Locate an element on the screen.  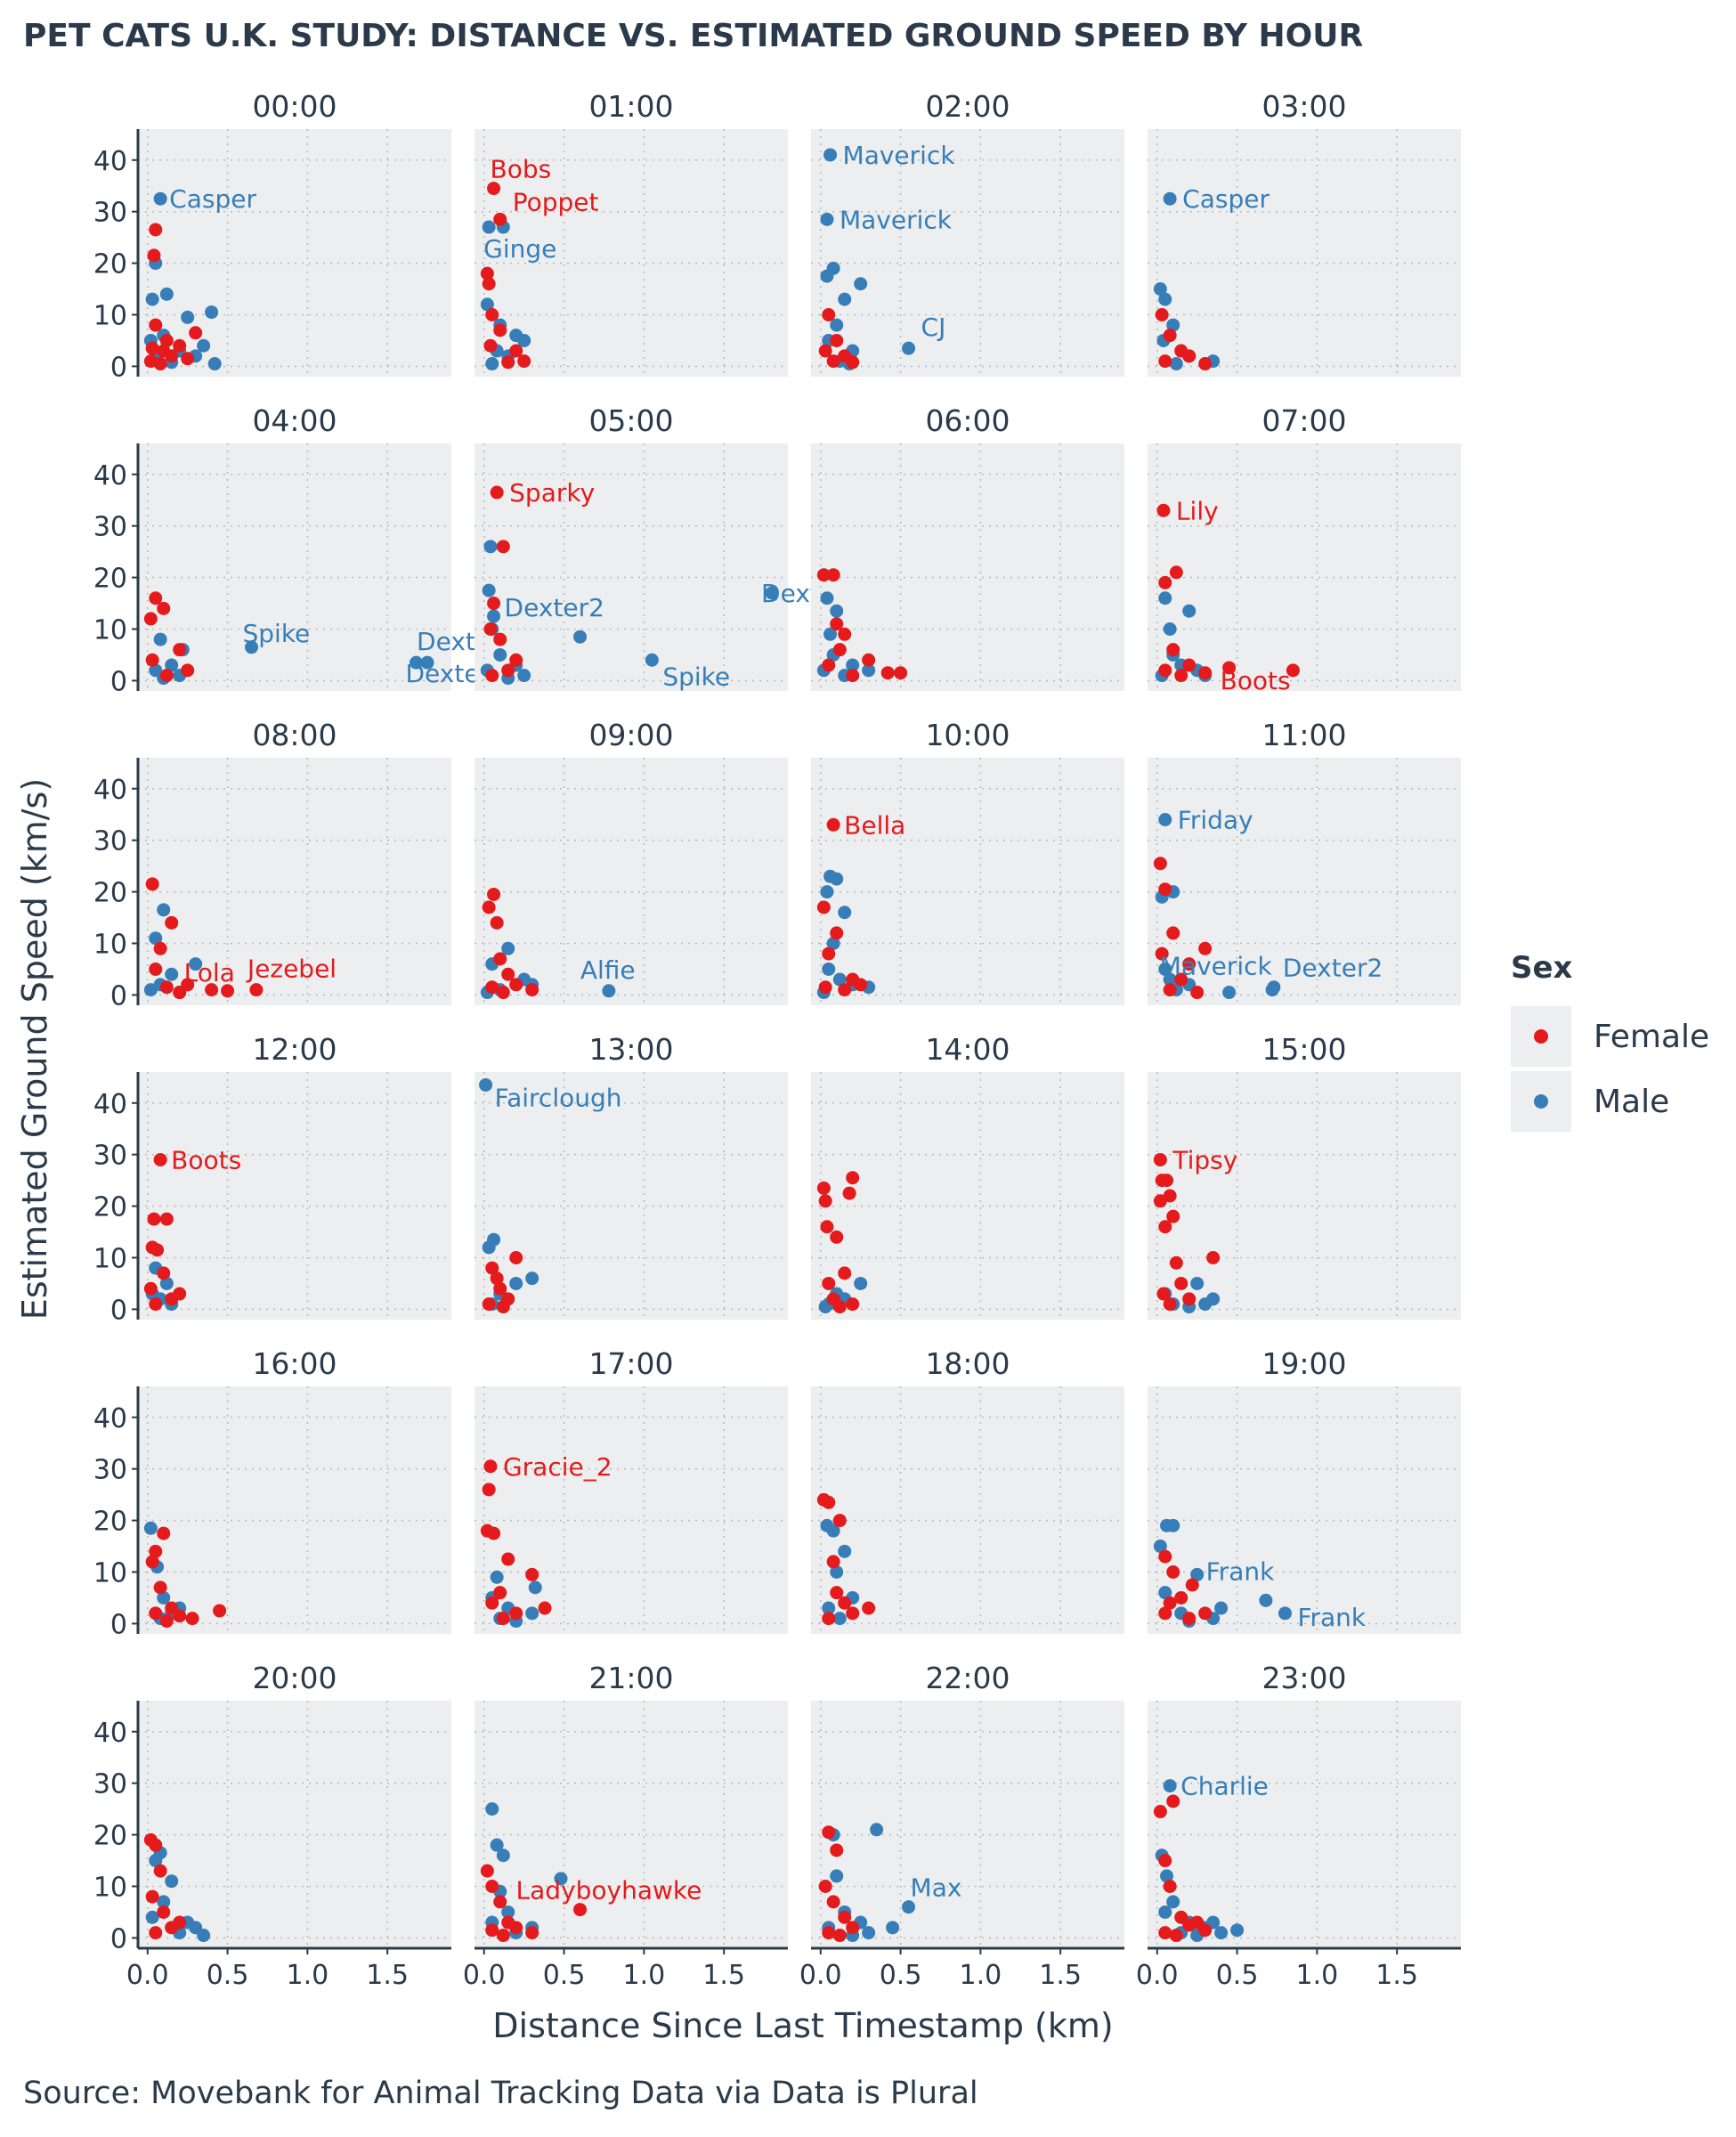
panel-strip-label: 22:00 is located at coordinates (967, 1678).